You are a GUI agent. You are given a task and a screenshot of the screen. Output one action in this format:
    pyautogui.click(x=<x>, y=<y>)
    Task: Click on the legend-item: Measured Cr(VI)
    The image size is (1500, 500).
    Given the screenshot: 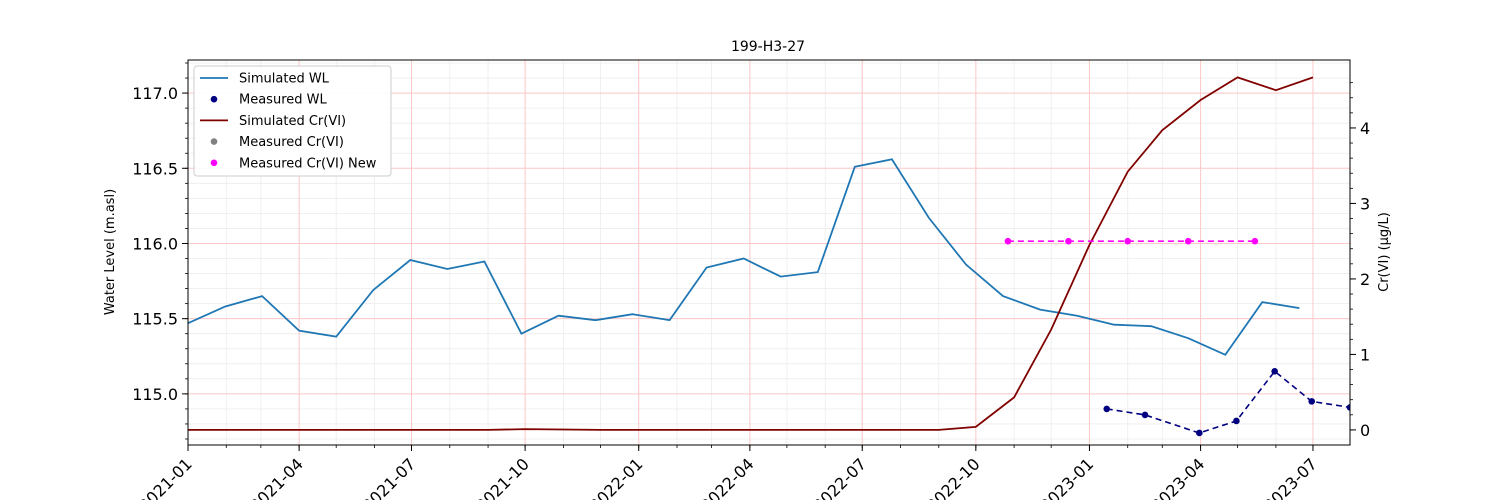 What is the action you would take?
    pyautogui.click(x=277, y=142)
    